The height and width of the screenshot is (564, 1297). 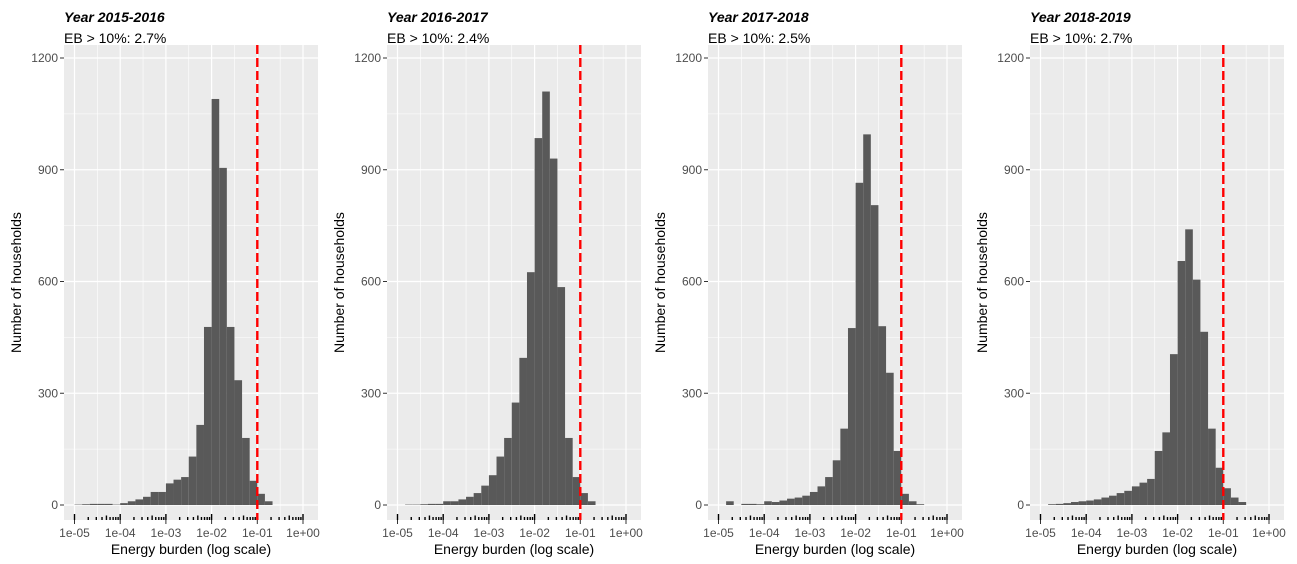 What do you see at coordinates (1080, 17) in the screenshot?
I see `chart-title: Year 2018-2019` at bounding box center [1080, 17].